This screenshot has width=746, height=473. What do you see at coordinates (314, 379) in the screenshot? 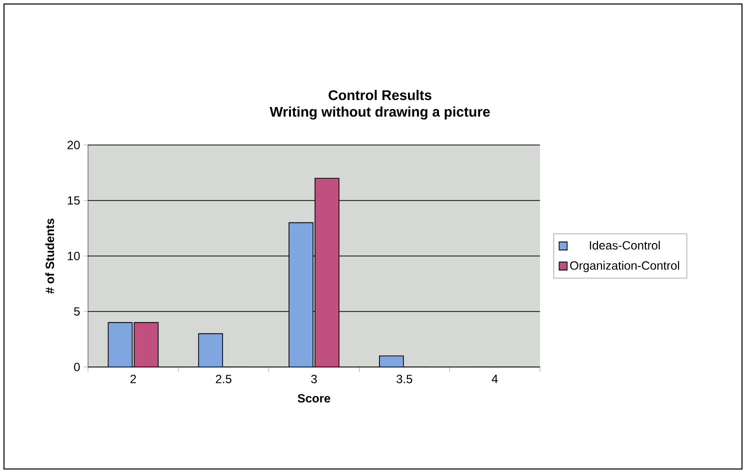
I see `x-tick-label: 3` at bounding box center [314, 379].